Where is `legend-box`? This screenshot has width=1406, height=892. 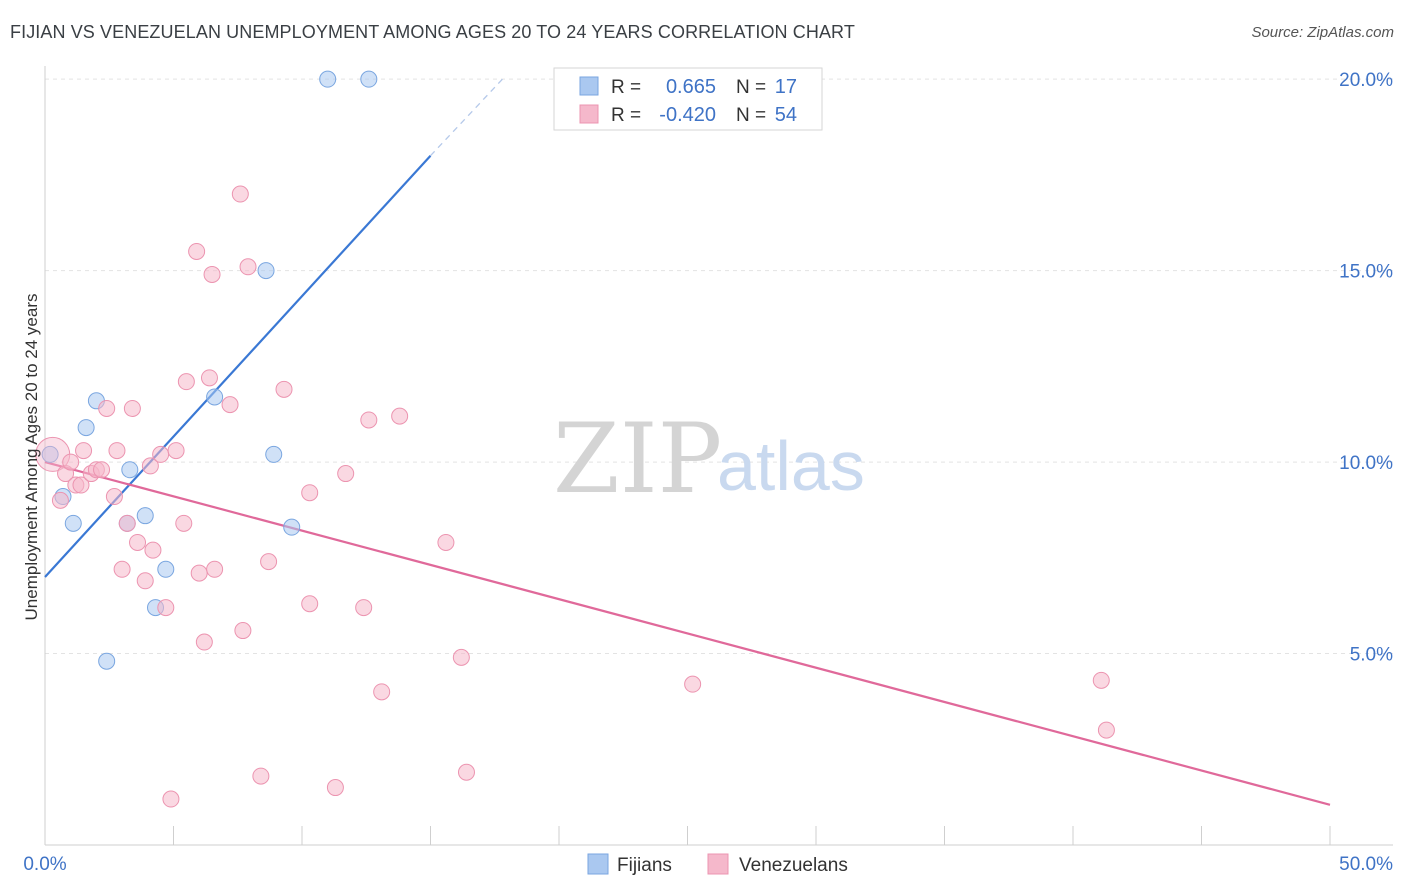 legend-box is located at coordinates (688, 99).